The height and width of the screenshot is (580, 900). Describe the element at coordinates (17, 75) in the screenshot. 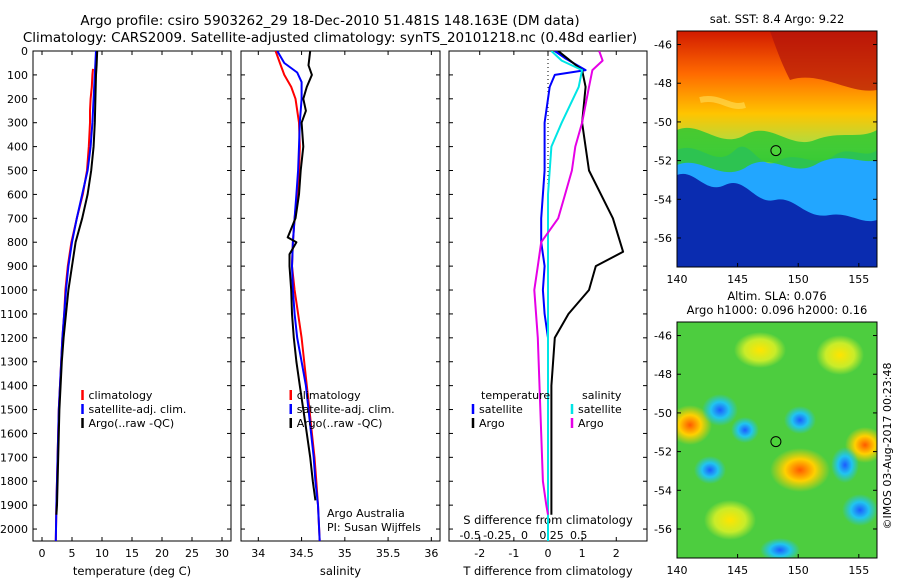

I see `depth-tick-label: 100` at that location.